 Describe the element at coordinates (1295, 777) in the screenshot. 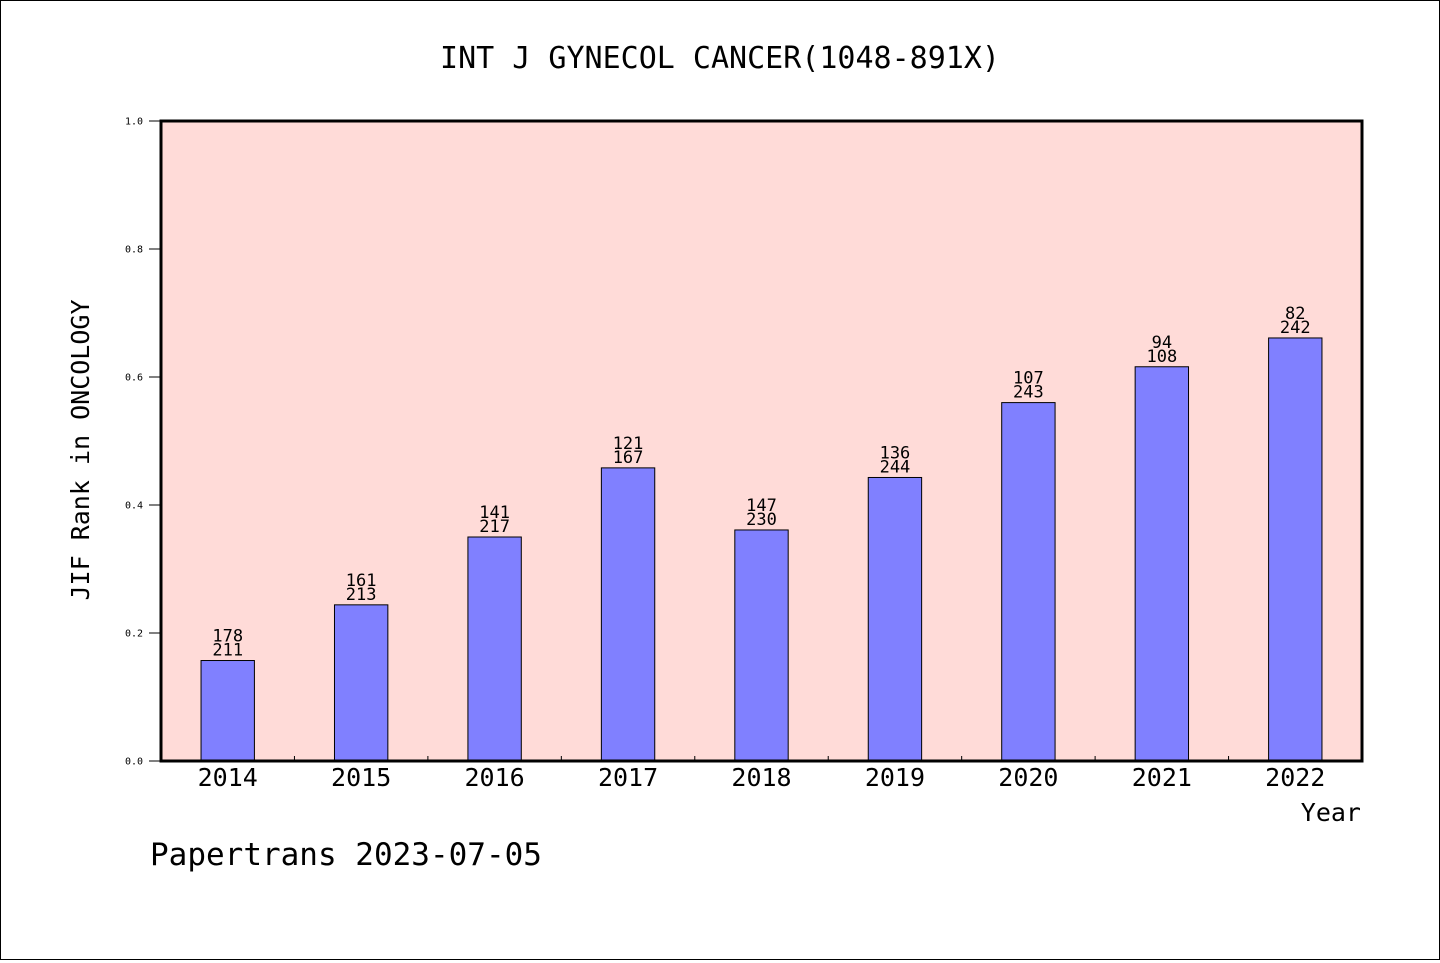

I see `x-tick-label: 2022` at that location.